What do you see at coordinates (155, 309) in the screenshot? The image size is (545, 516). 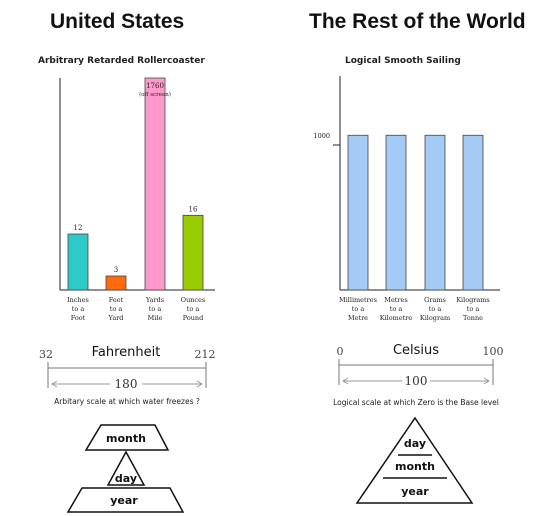 I see `us-category-label-2-1: to a` at bounding box center [155, 309].